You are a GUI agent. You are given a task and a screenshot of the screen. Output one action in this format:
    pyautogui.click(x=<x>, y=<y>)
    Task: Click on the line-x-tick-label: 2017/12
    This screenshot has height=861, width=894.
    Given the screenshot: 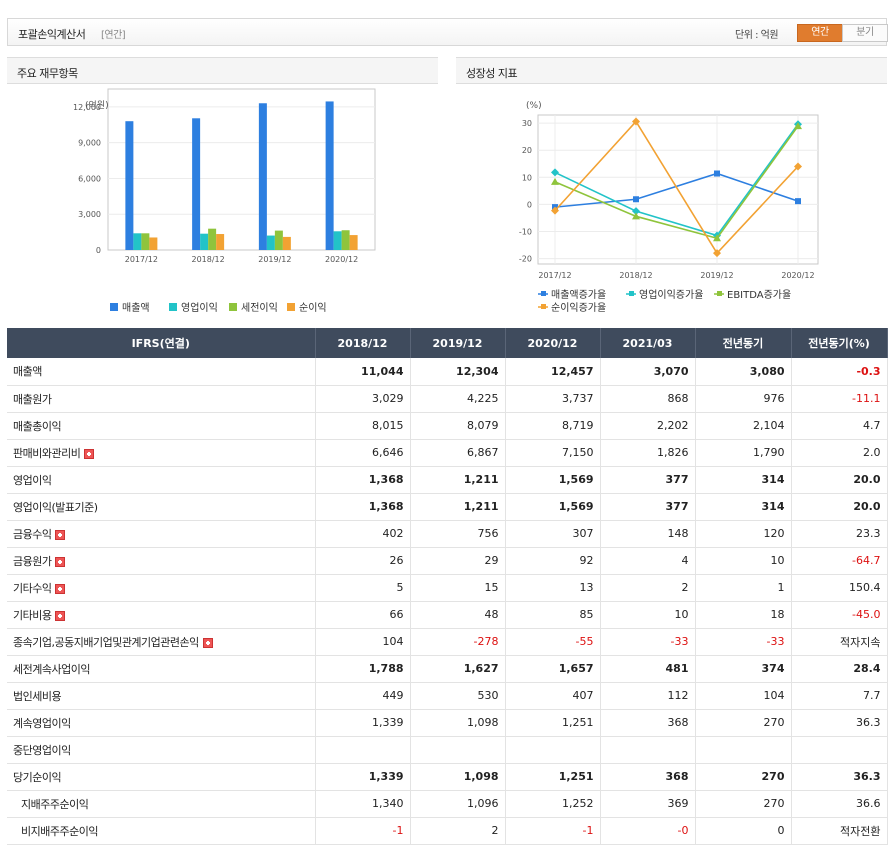 What is the action you would take?
    pyautogui.click(x=554, y=275)
    